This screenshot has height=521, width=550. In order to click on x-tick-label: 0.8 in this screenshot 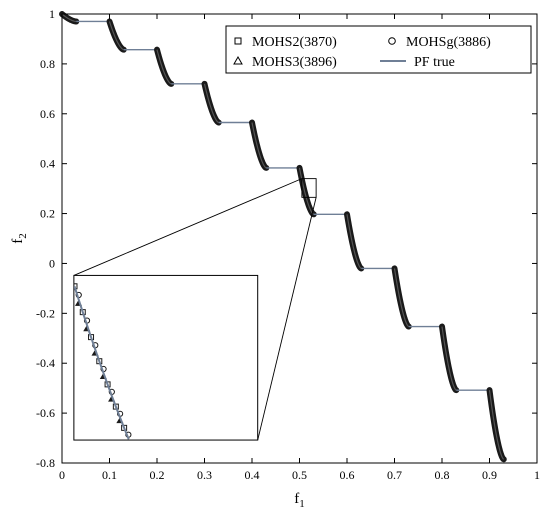, I will do `click(442, 475)`.